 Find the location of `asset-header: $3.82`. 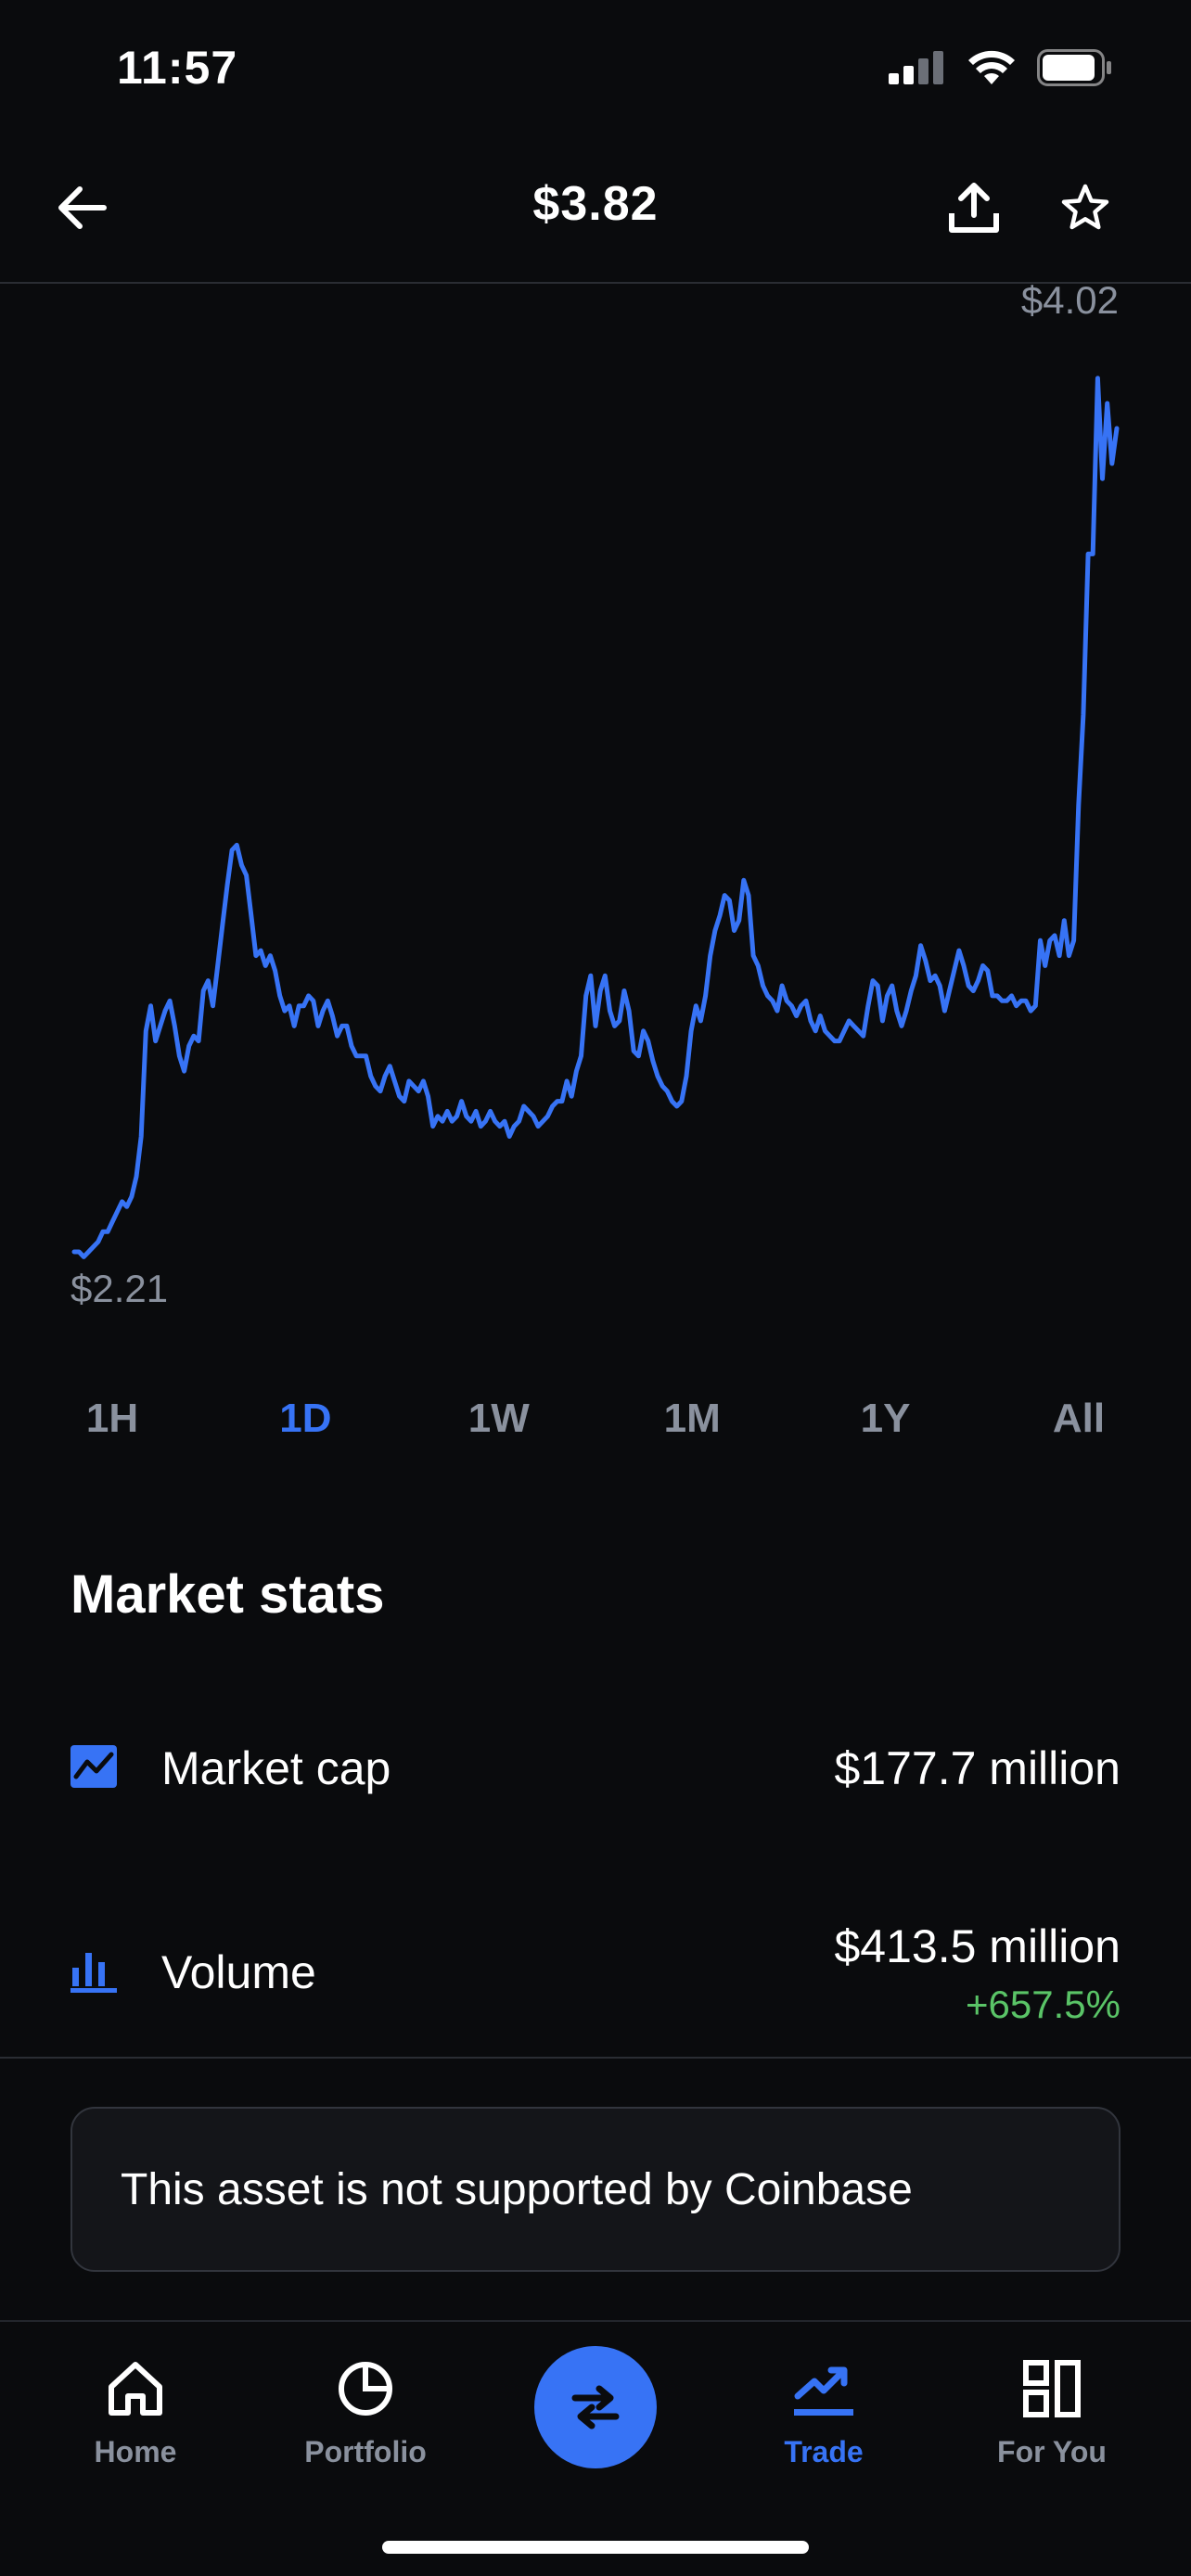

asset-header: $3.82 is located at coordinates (595, 216).